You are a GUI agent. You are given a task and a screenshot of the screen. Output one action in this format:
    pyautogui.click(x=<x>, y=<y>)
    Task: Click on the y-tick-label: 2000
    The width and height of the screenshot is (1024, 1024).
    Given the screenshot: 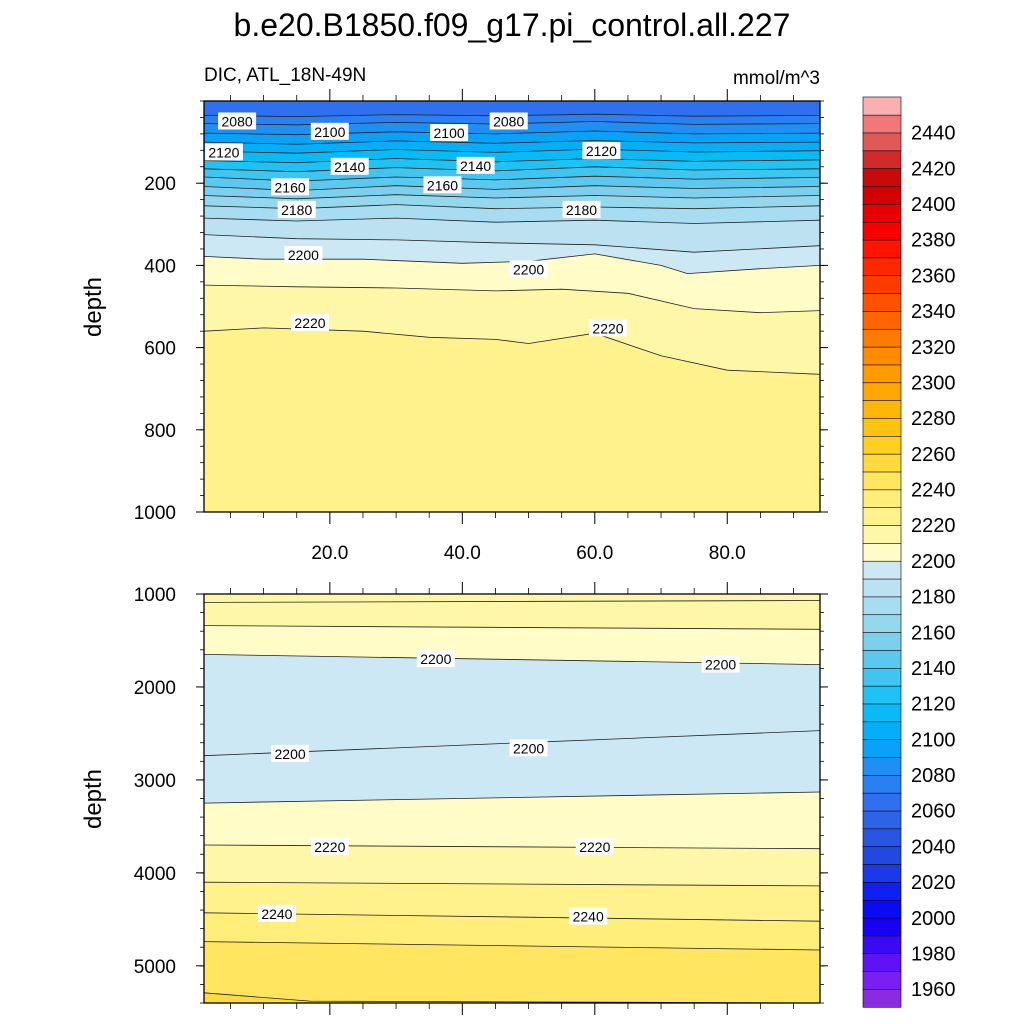 What is the action you would take?
    pyautogui.click(x=155, y=688)
    